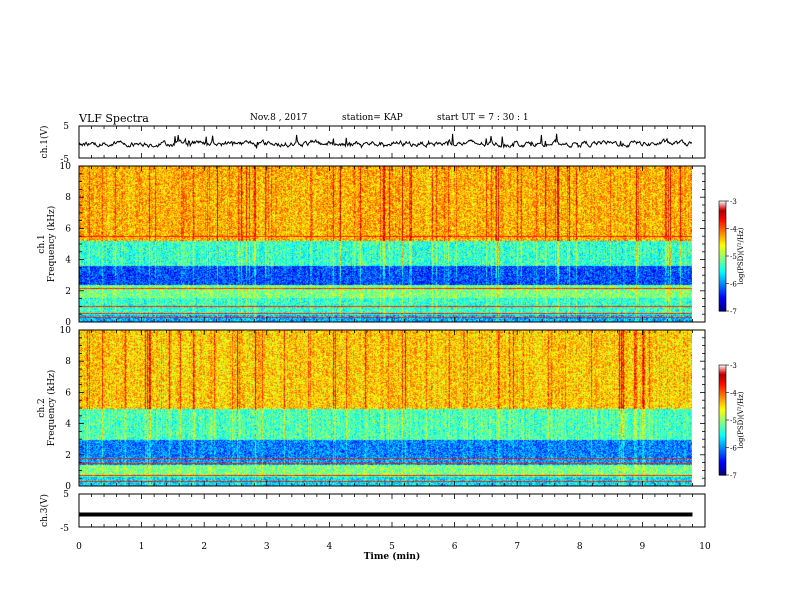 The width and height of the screenshot is (792, 612). Describe the element at coordinates (142, 547) in the screenshot. I see `x-tick-label: 1` at that location.